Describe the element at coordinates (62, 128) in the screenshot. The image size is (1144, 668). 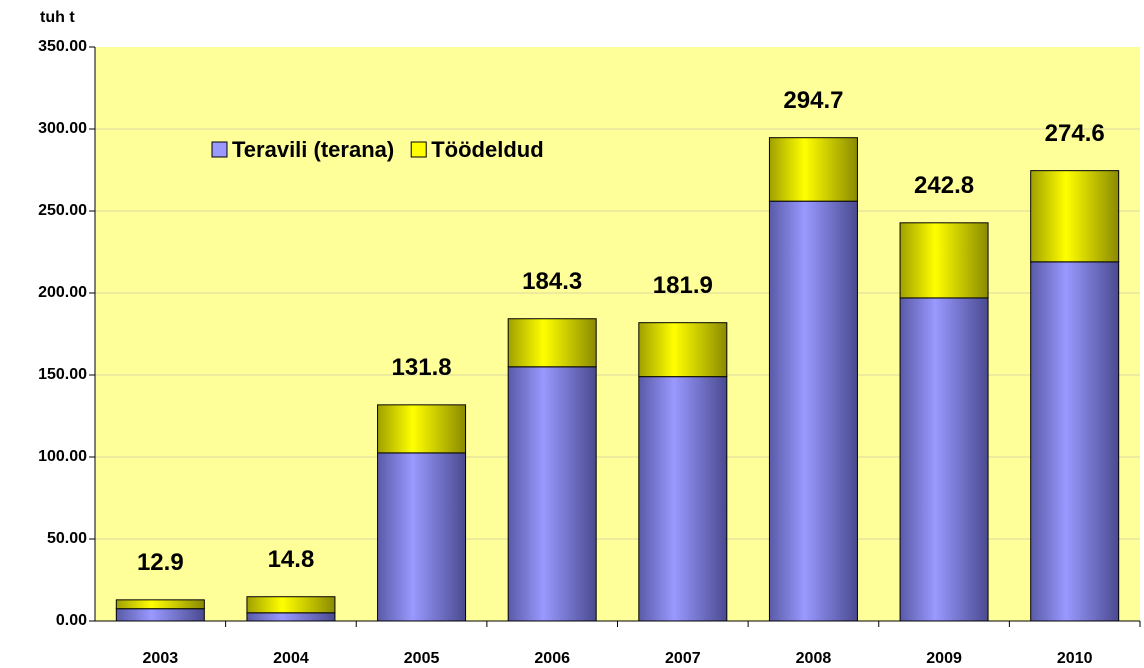
I see `y-tick-label: 300.00` at that location.